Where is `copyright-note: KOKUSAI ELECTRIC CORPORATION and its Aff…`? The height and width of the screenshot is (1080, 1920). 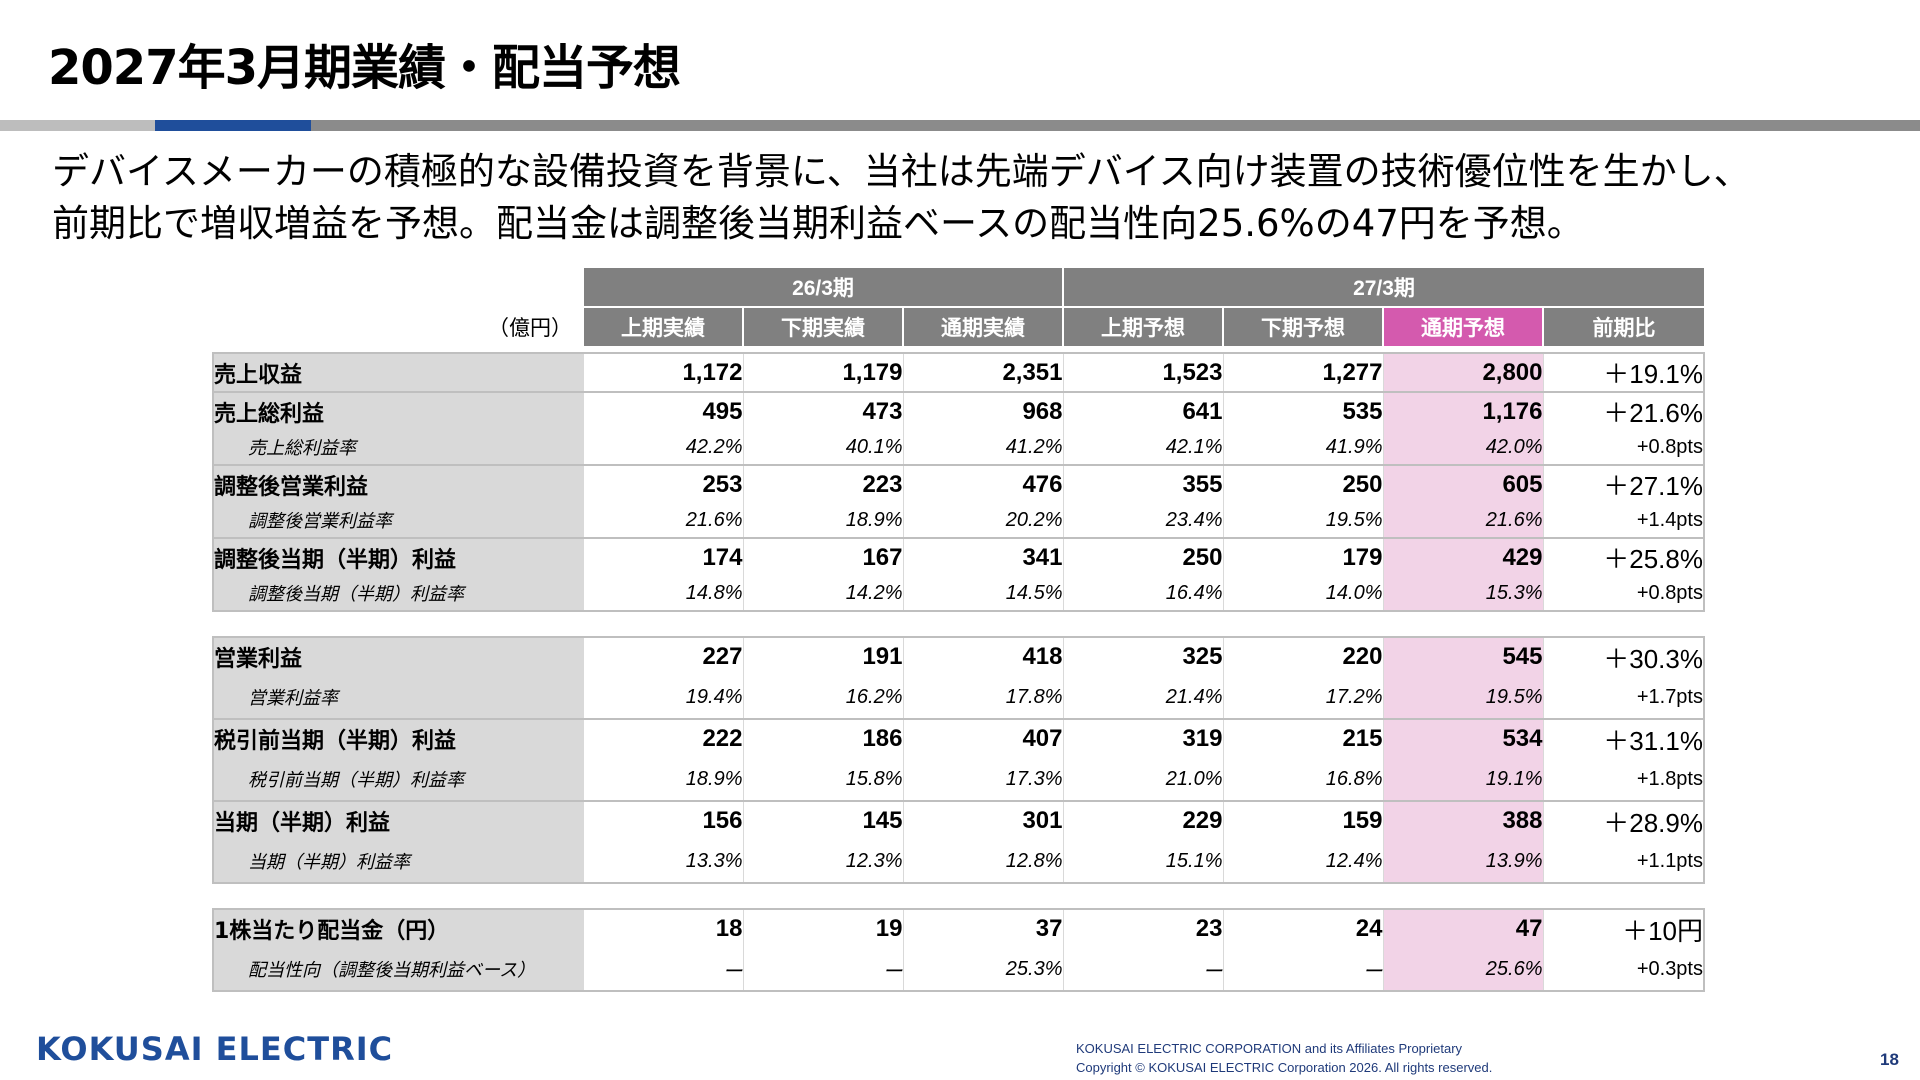
copyright-note: KOKUSAI ELECTRIC CORPORATION and its Aff… is located at coordinates (1284, 1058).